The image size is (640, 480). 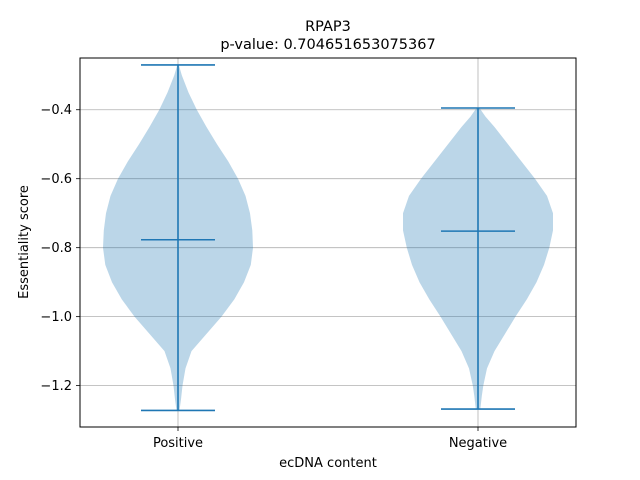 I want to click on y-tick-label: −0.4, so click(x=56, y=110).